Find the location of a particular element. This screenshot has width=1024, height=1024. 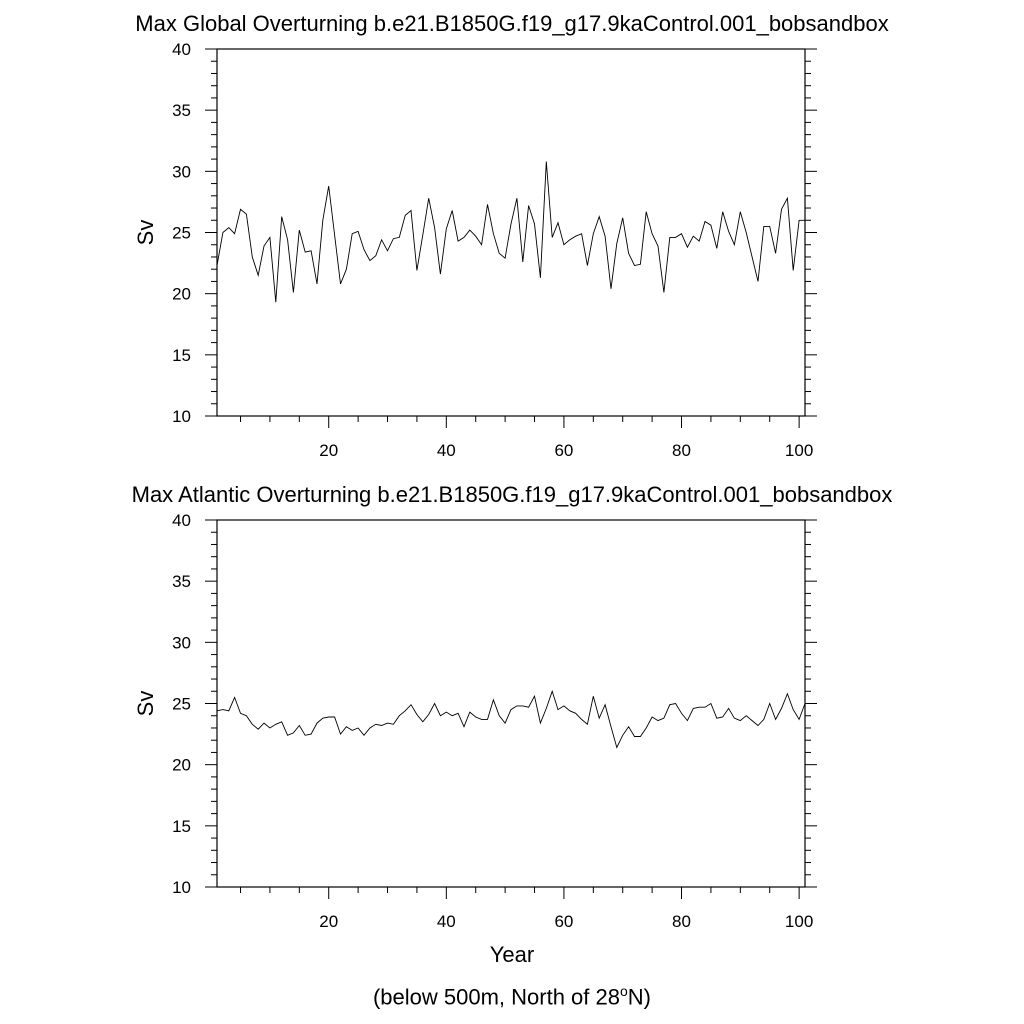

plot-1-ytick-label: 40 is located at coordinates (181, 49).